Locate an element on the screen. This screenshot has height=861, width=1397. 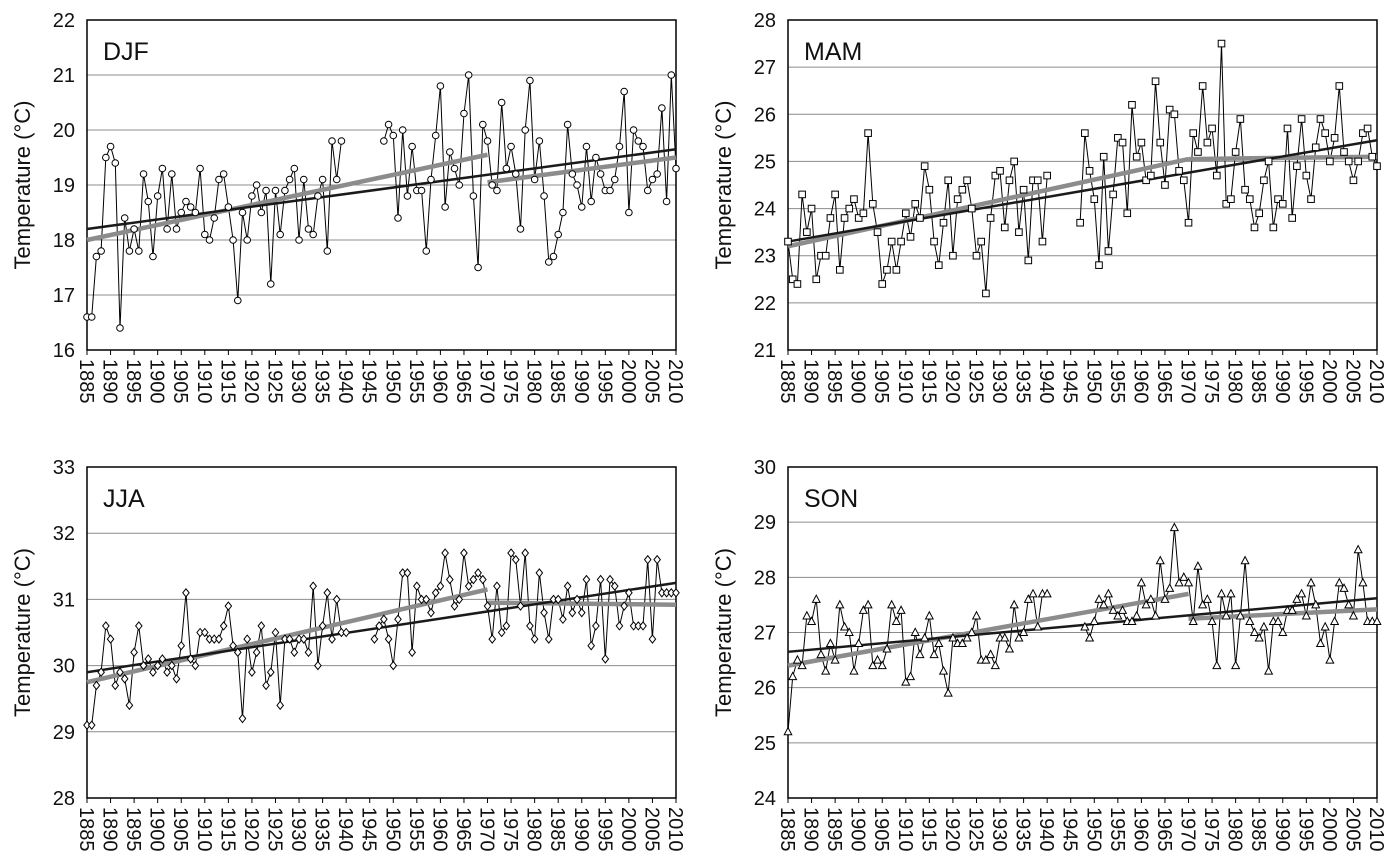
y-tick-label: 22 is located at coordinates (64, 21).